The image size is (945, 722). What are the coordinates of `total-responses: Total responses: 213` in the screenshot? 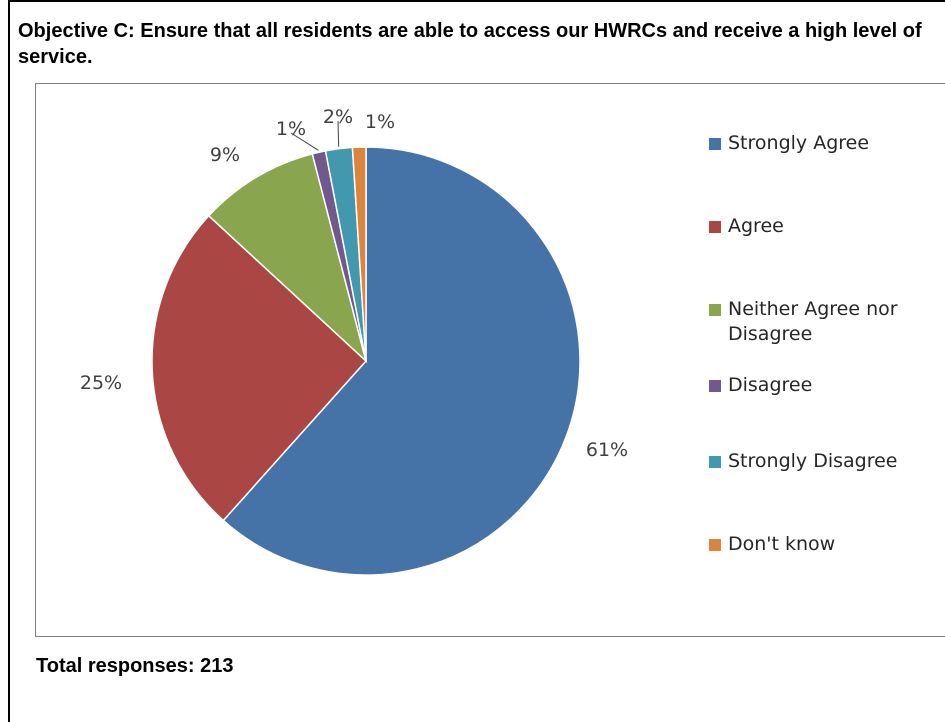 It's located at (135, 666).